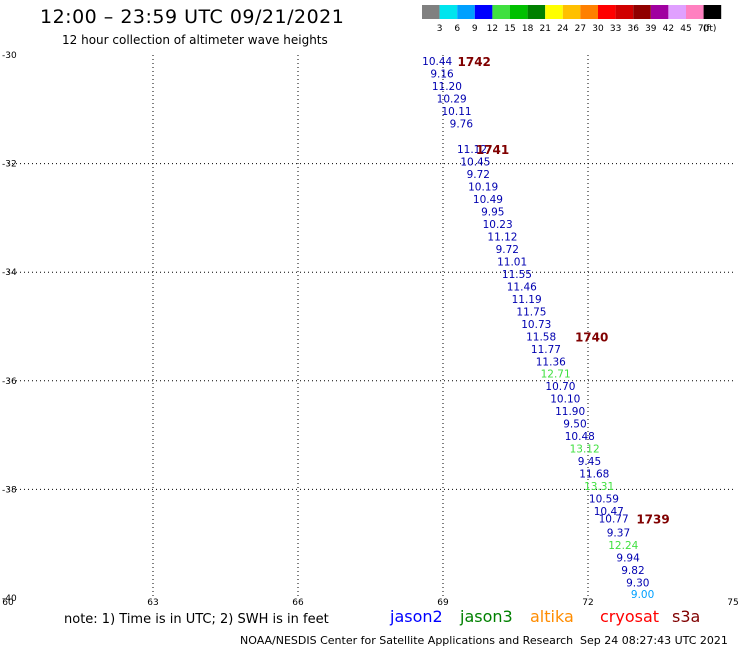 The width and height of the screenshot is (740, 650). Describe the element at coordinates (544, 29) in the screenshot. I see `color-scale-label: 21` at that location.